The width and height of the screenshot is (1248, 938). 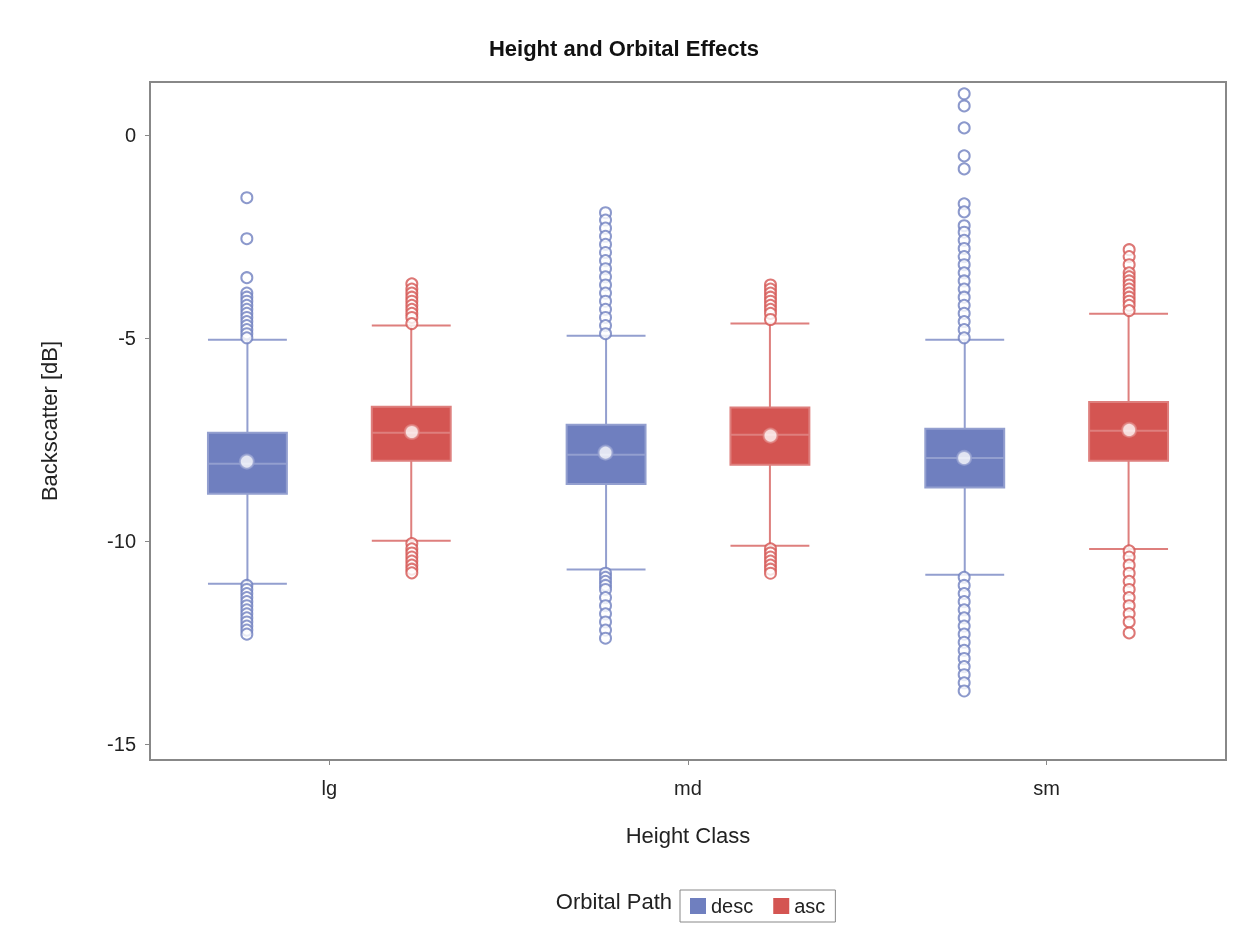 What do you see at coordinates (130, 134) in the screenshot?
I see `y-tick-label: 0` at bounding box center [130, 134].